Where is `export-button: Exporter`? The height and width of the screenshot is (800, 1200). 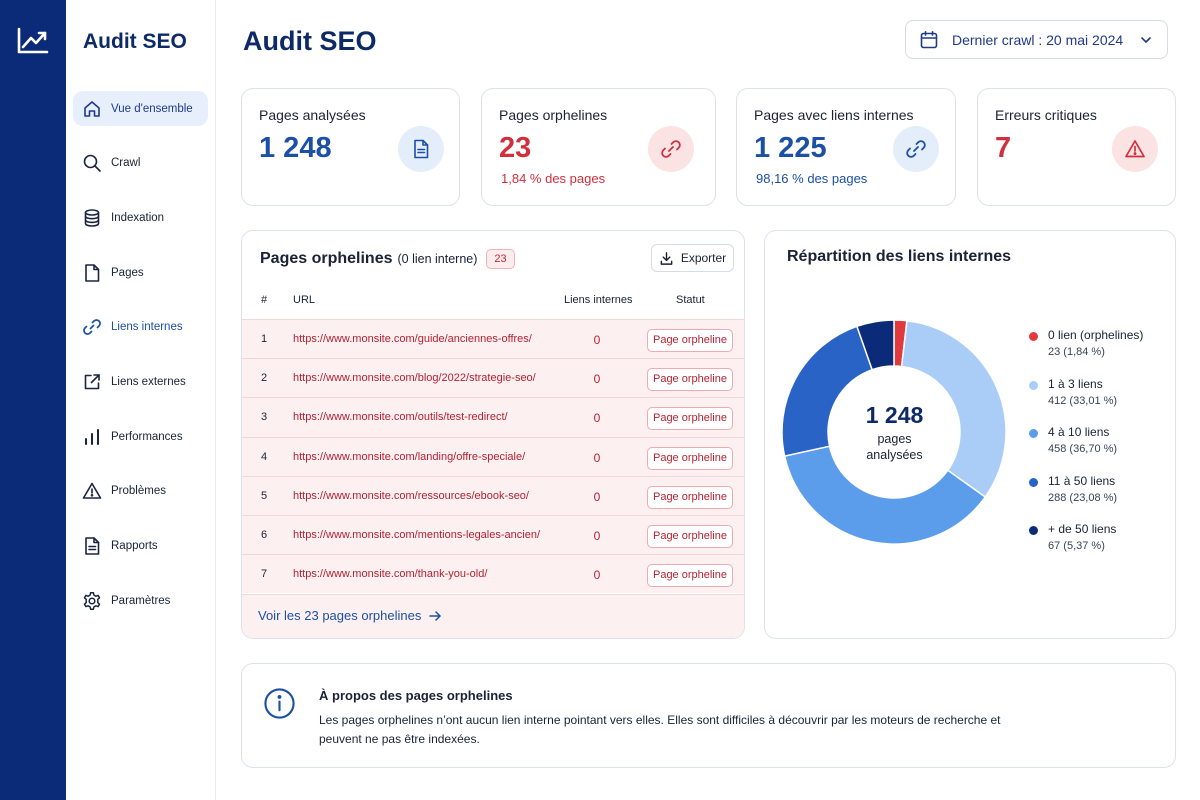 export-button: Exporter is located at coordinates (692, 258).